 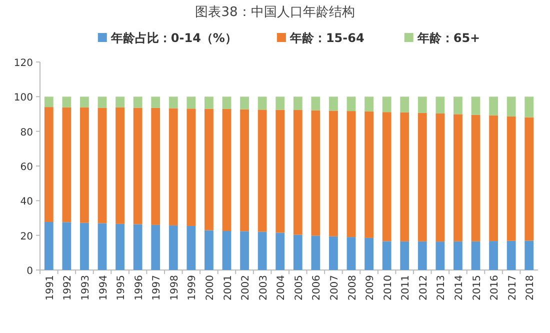 I want to click on x-tick-label: 2005, so click(x=299, y=287).